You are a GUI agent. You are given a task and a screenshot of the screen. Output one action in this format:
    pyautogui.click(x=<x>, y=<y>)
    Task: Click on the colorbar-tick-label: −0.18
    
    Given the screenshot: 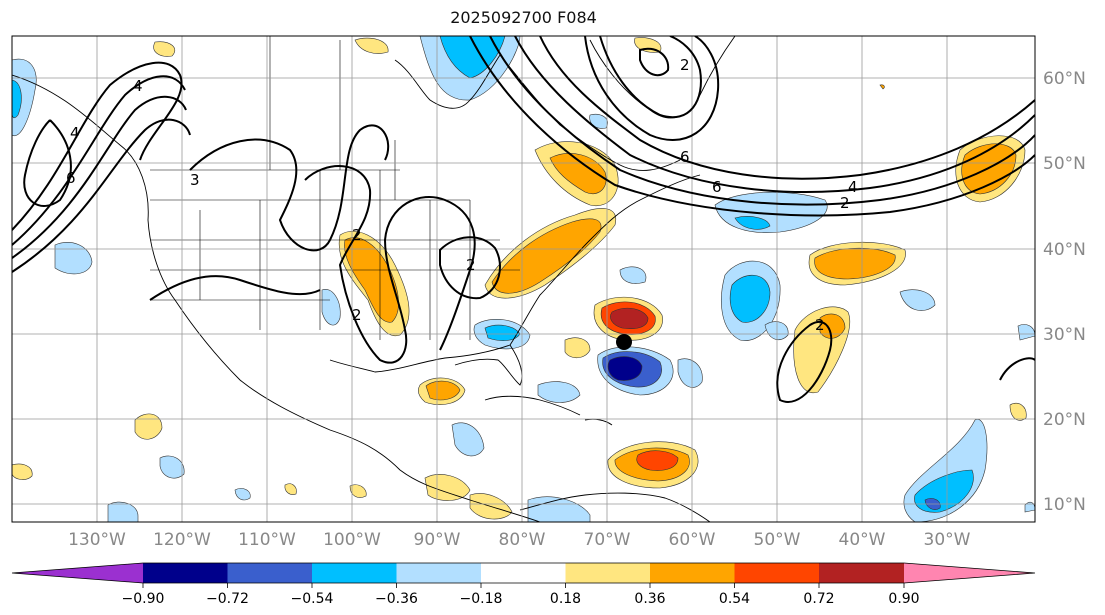 What is the action you would take?
    pyautogui.click(x=481, y=599)
    